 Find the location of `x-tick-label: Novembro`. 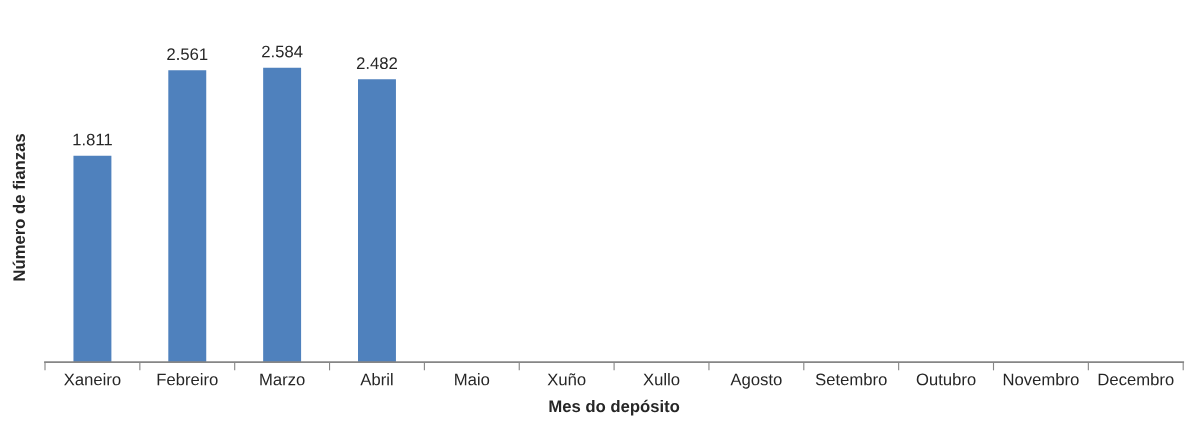

x-tick-label: Novembro is located at coordinates (1041, 379).